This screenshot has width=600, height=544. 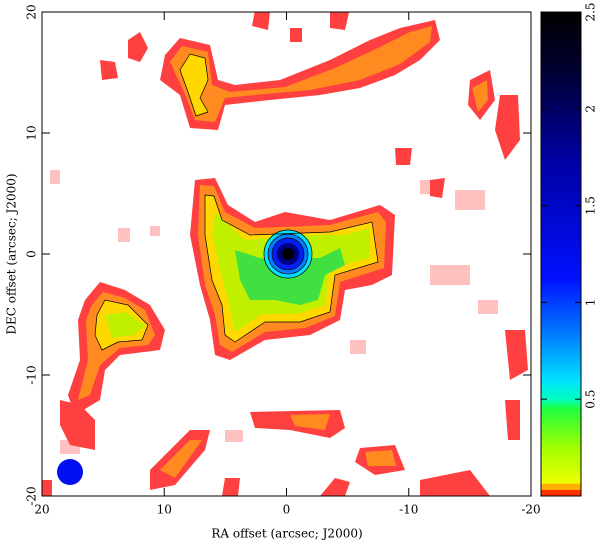 What do you see at coordinates (12, 253) in the screenshot?
I see `y-axis-label: DEC offset (arcsec; J2000)` at bounding box center [12, 253].